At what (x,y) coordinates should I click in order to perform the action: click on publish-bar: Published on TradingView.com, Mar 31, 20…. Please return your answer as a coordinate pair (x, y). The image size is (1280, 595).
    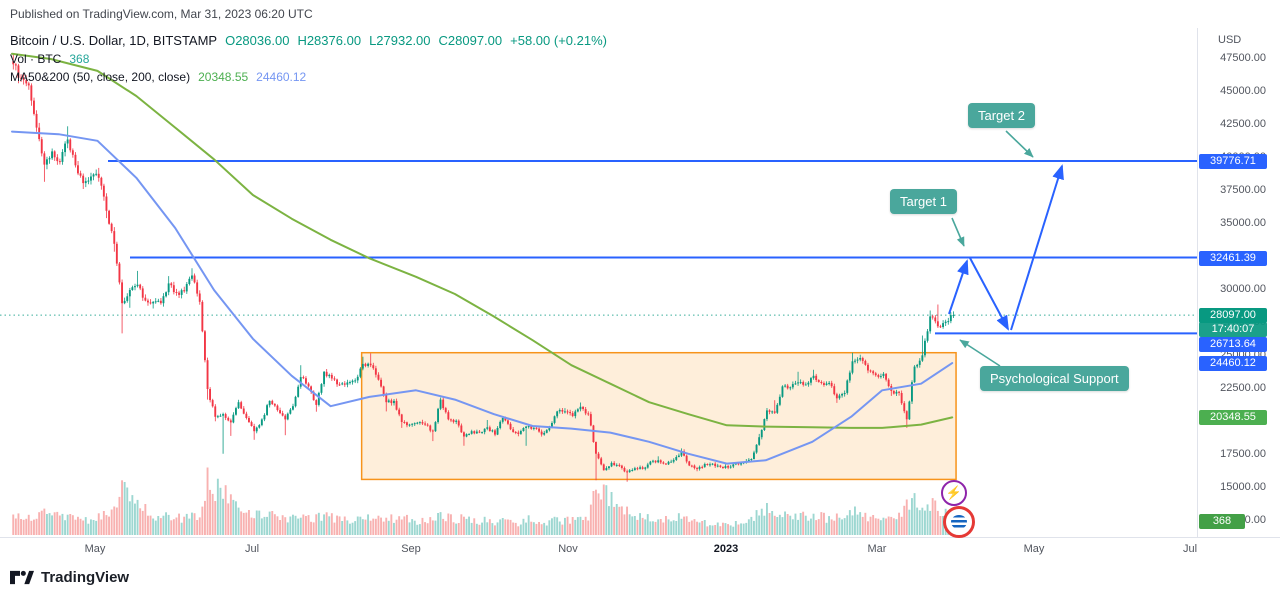
    Looking at the image, I should click on (640, 14).